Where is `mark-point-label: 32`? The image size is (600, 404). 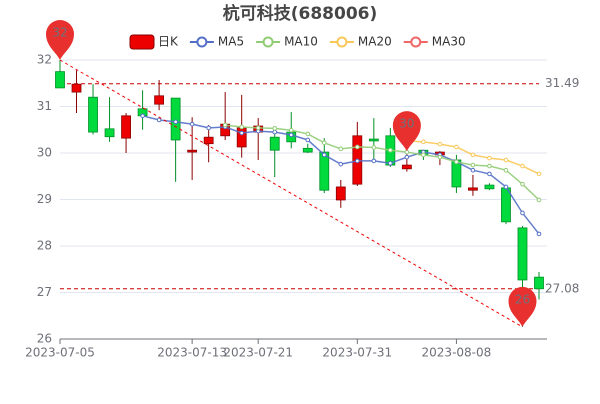 mark-point-label: 32 is located at coordinates (59, 33).